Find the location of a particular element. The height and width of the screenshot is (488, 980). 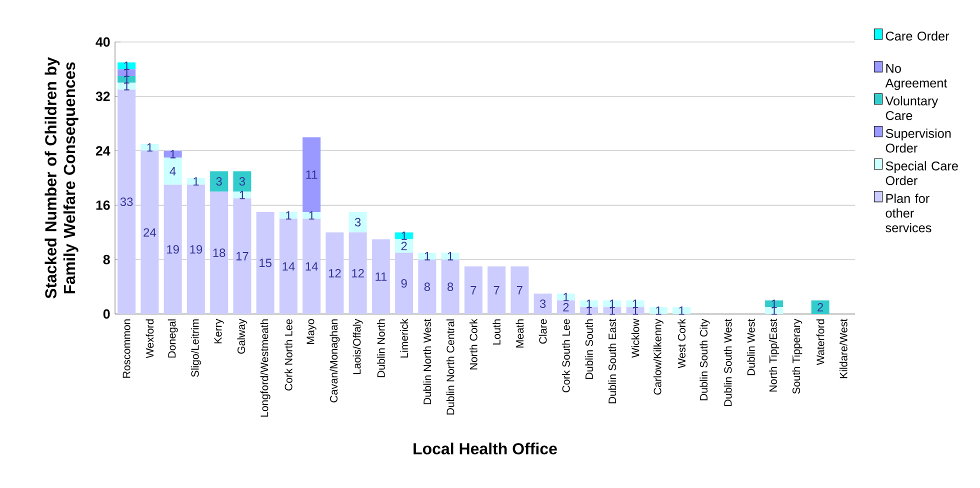

data-label: 14 is located at coordinates (288, 266).